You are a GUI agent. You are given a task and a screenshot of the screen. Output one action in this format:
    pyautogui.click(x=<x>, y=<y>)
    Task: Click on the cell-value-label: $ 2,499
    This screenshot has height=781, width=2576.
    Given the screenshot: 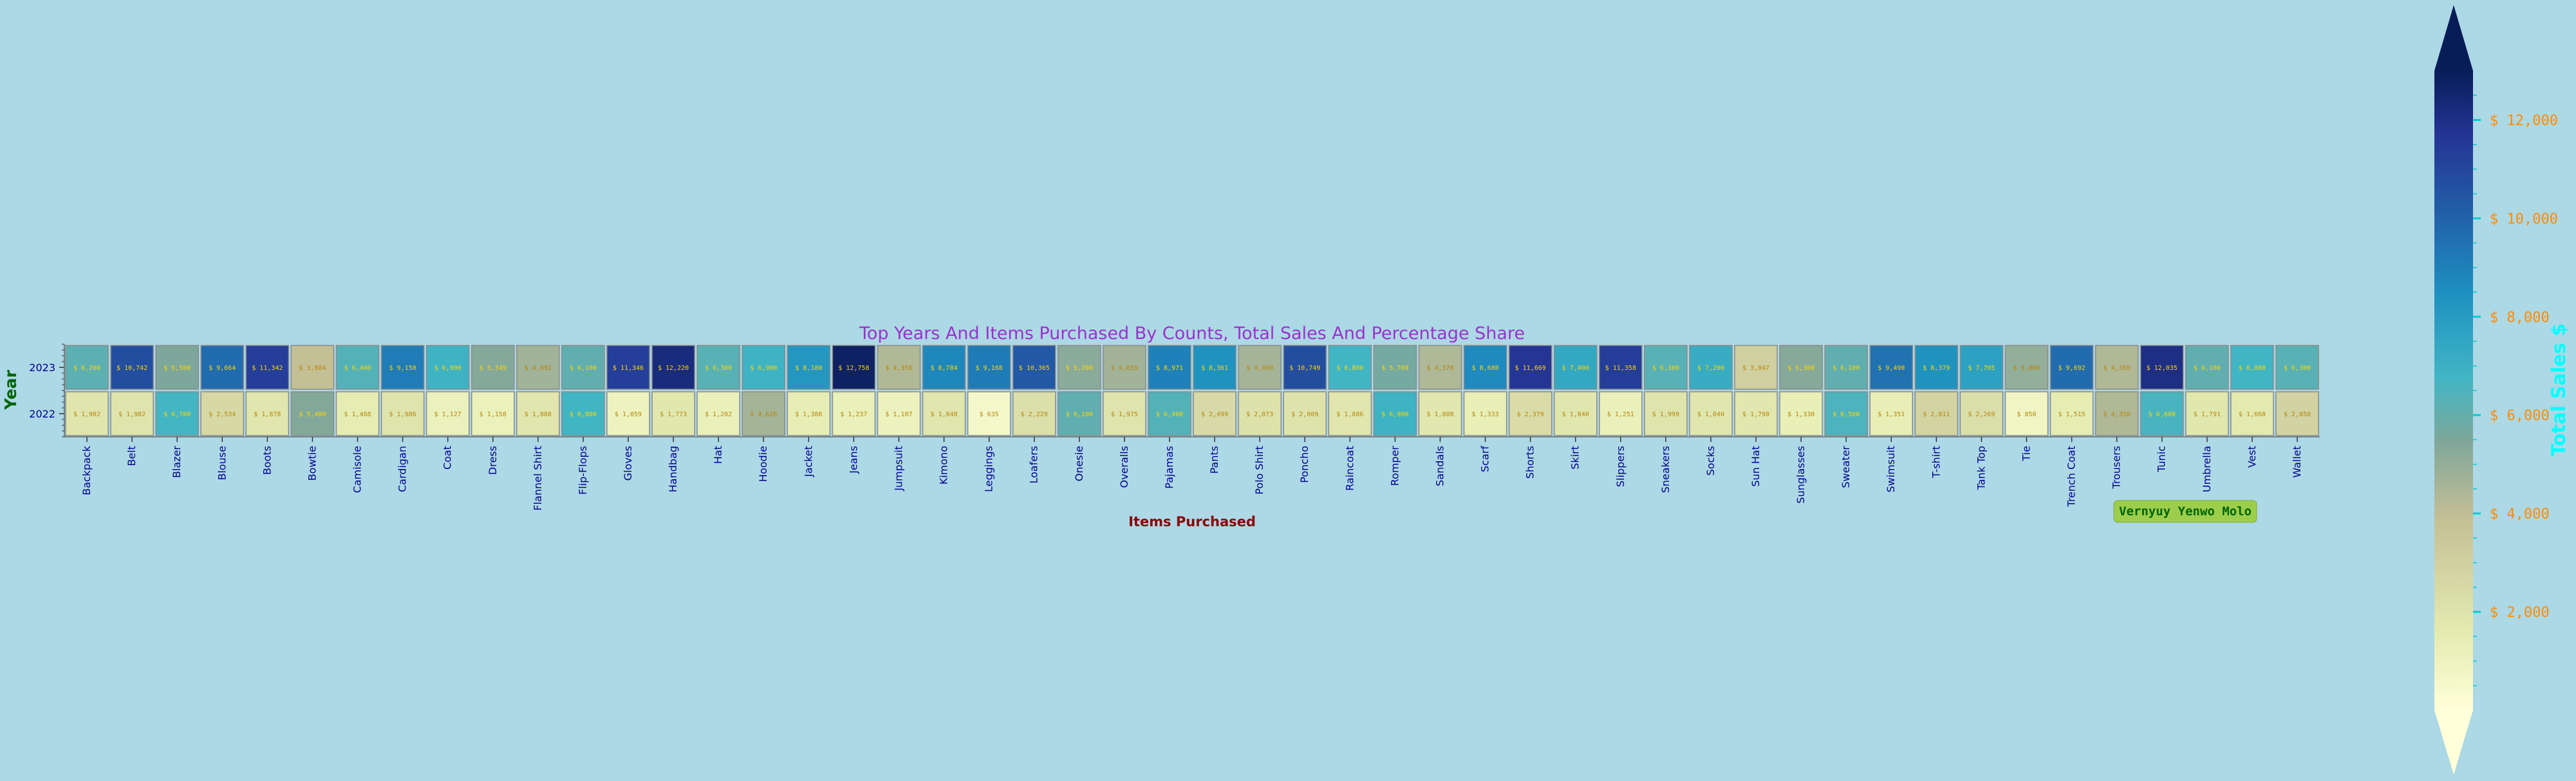 What is the action you would take?
    pyautogui.click(x=1214, y=414)
    